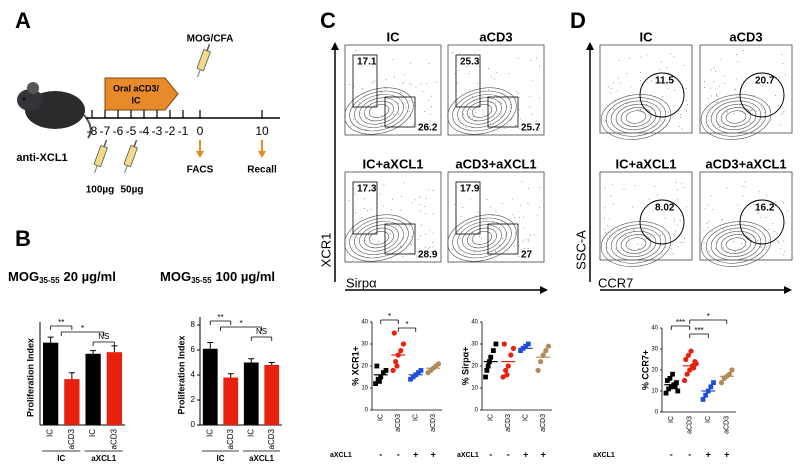 This screenshot has height=466, width=800. Describe the element at coordinates (765, 208) in the screenshot. I see `gate-value: 16.2` at that location.